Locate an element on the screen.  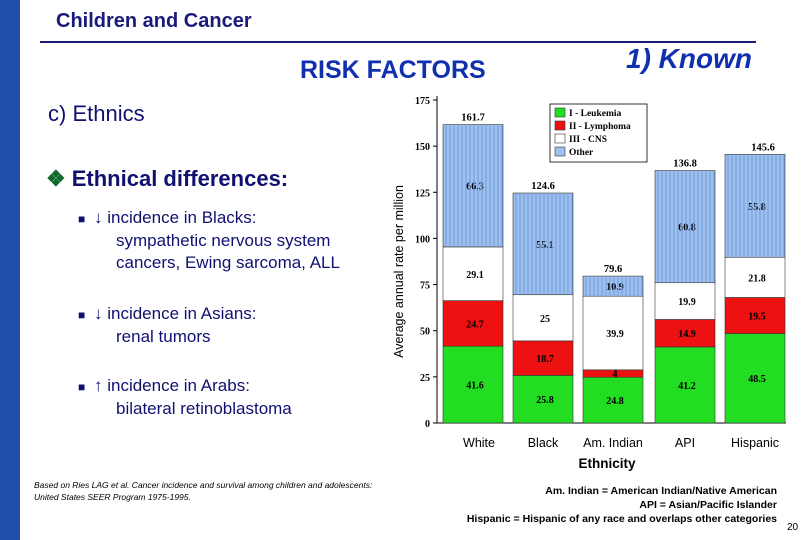
header-divider is located at coordinates (398, 42).